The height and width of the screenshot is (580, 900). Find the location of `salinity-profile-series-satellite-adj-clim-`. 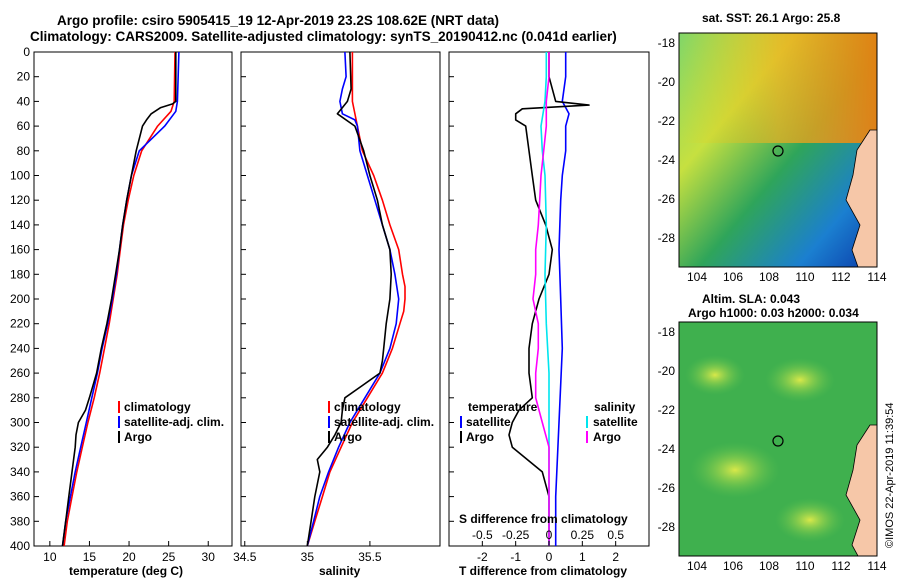

salinity-profile-series-satellite-adj-clim- is located at coordinates (353, 299).